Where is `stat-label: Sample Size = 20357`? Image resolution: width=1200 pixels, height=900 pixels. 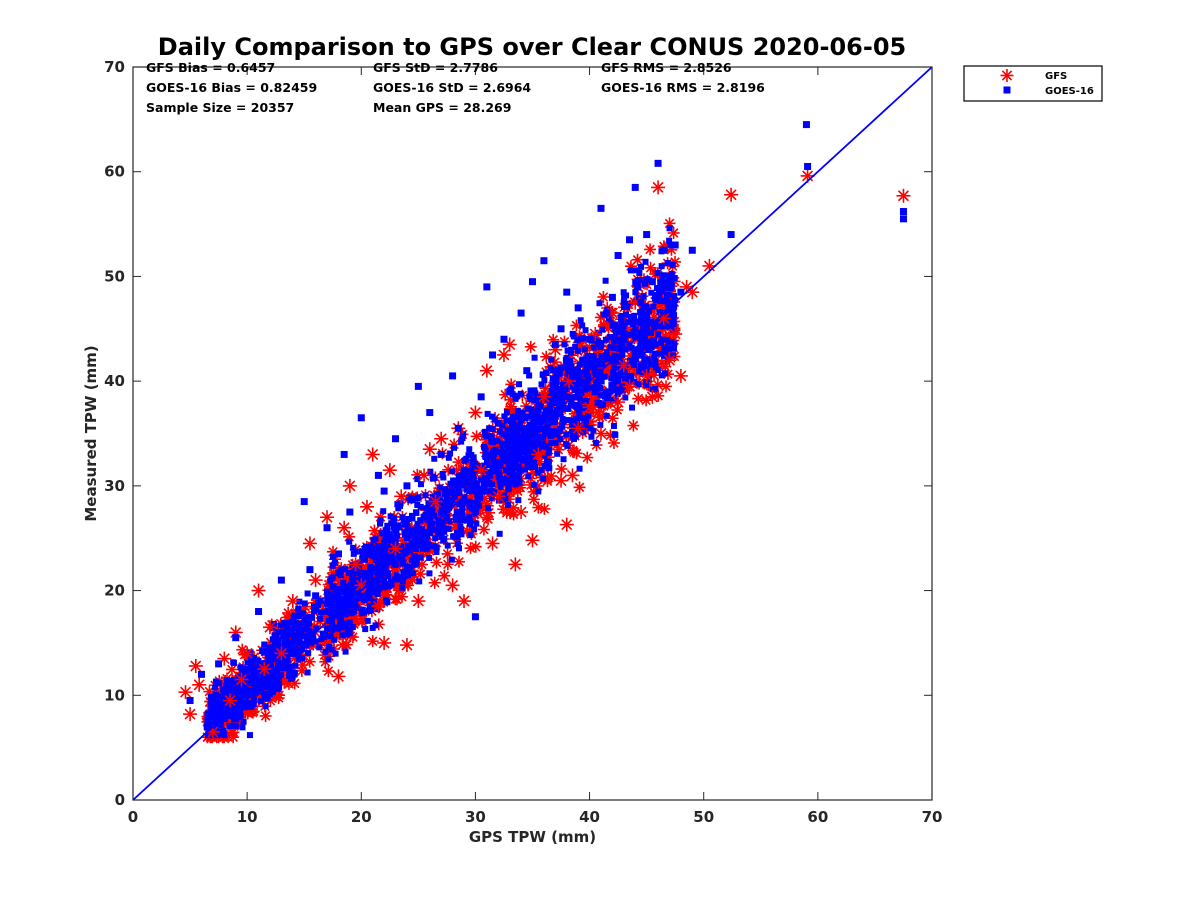
stat-label: Sample Size = 20357 is located at coordinates (220, 107).